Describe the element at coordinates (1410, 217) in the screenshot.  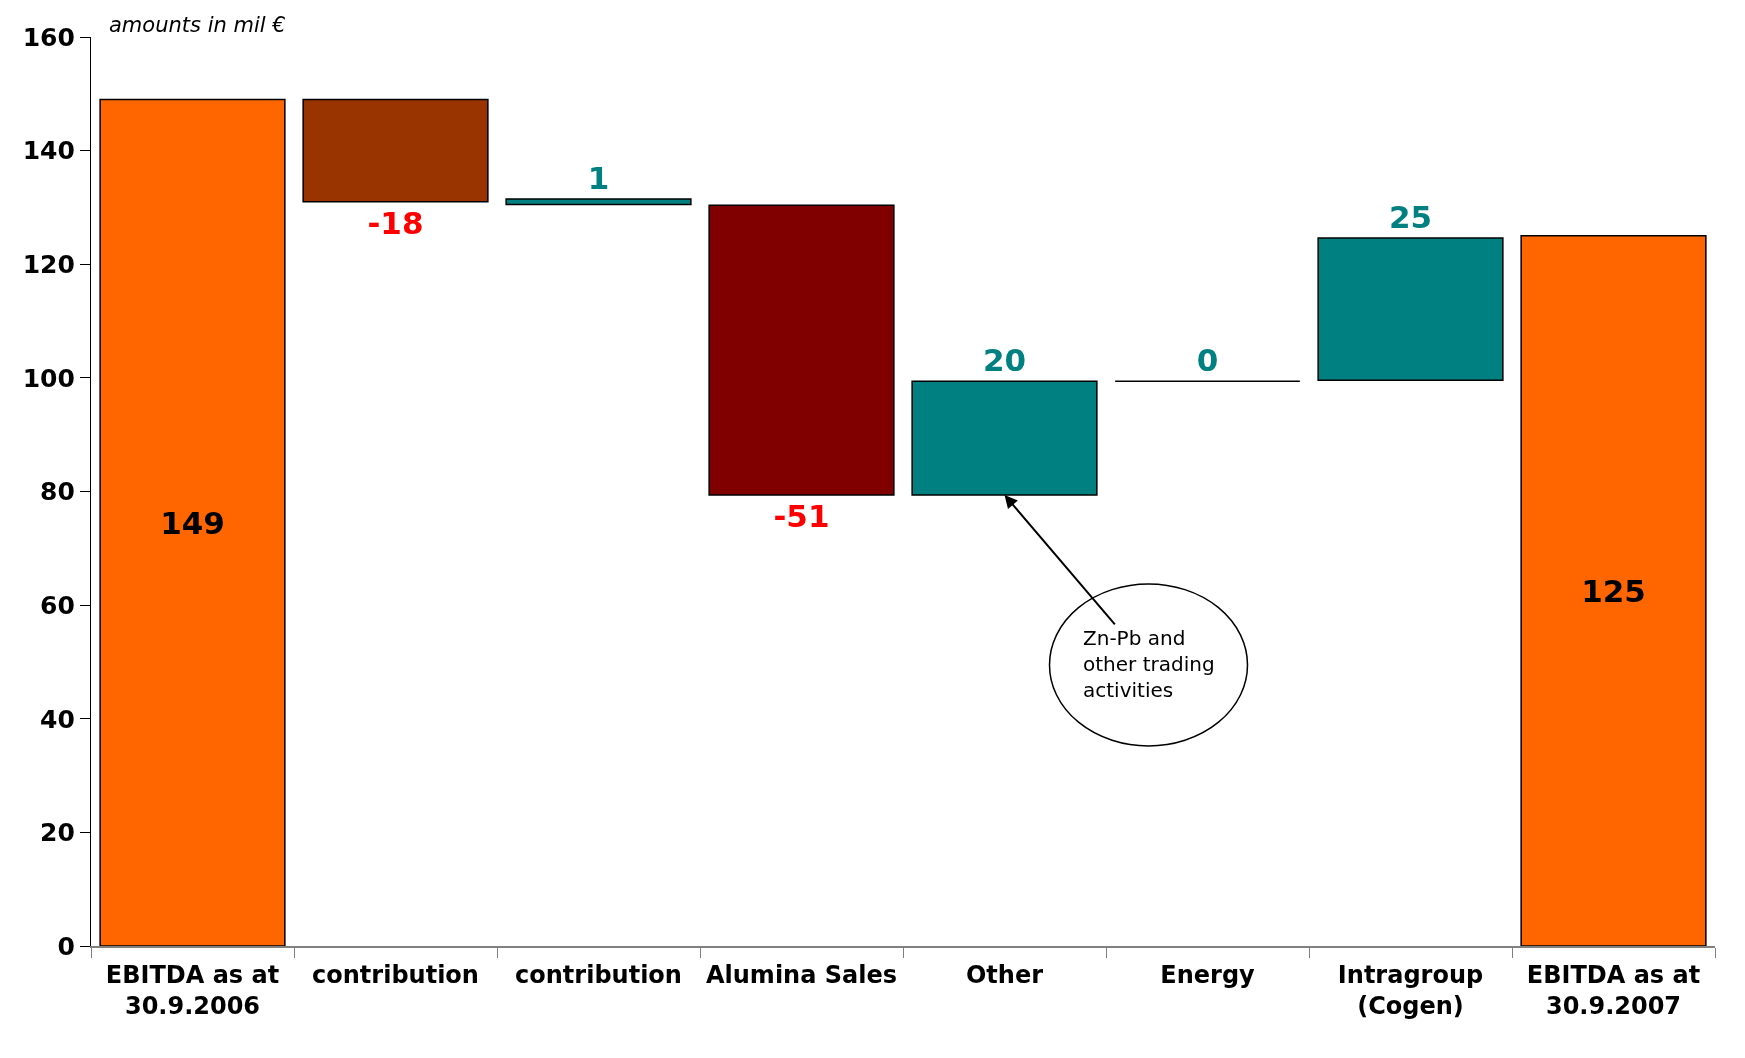
I see `data-label: 25` at that location.